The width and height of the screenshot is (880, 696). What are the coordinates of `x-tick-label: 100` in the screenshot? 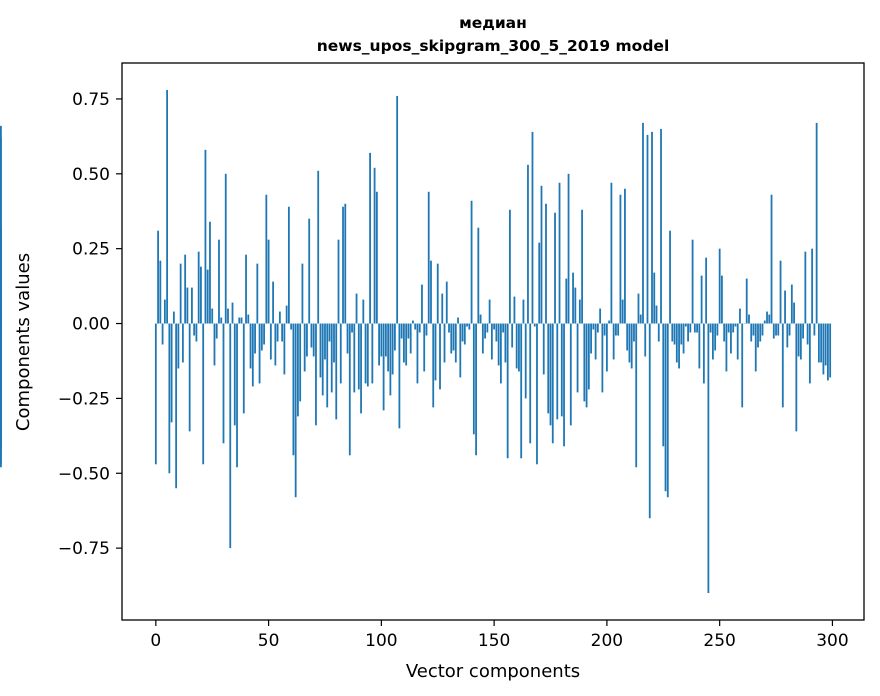 It's located at (381, 641).